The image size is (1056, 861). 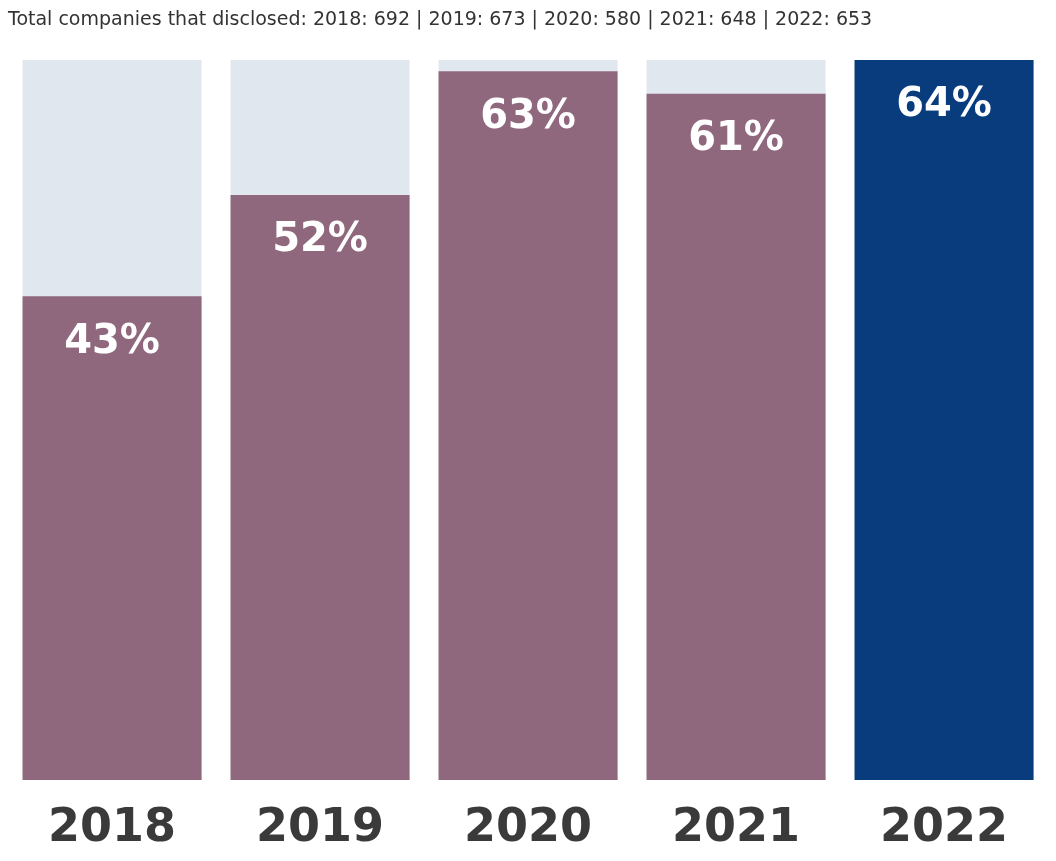 What do you see at coordinates (112, 338) in the screenshot?
I see `data-label: 43%` at bounding box center [112, 338].